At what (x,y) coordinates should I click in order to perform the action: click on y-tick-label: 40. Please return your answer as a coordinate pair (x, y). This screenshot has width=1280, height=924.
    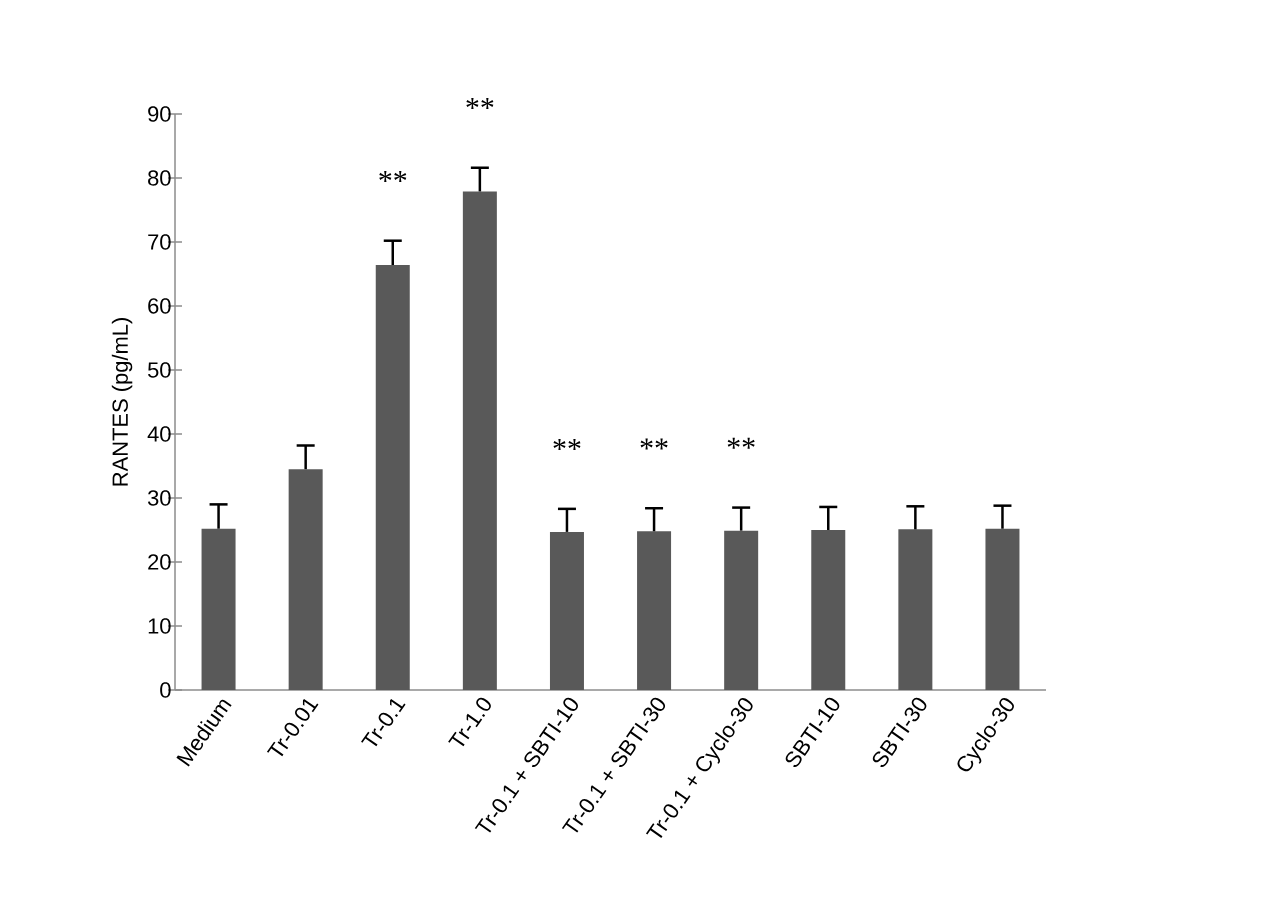
    Looking at the image, I should click on (159, 434).